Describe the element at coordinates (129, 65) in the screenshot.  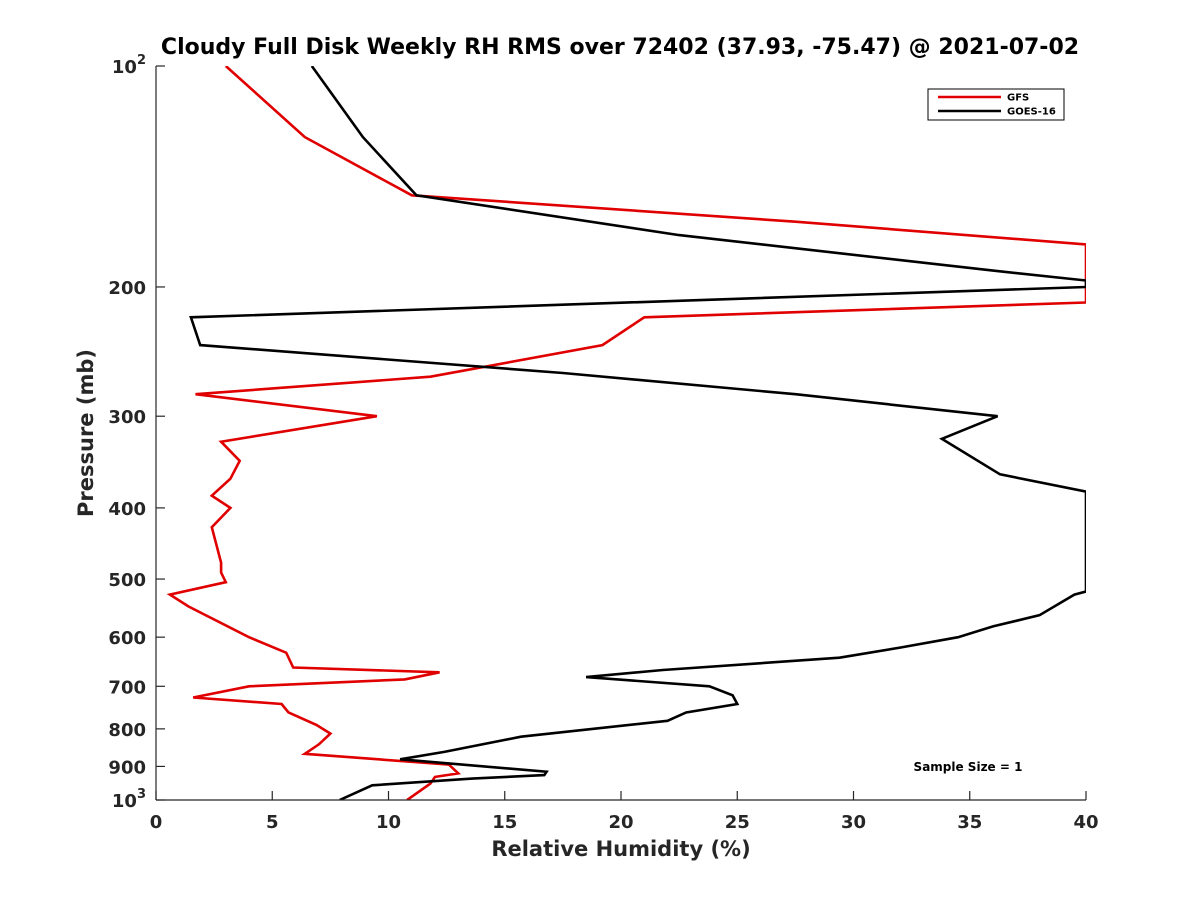
I see `y-tick-label: 10²` at that location.